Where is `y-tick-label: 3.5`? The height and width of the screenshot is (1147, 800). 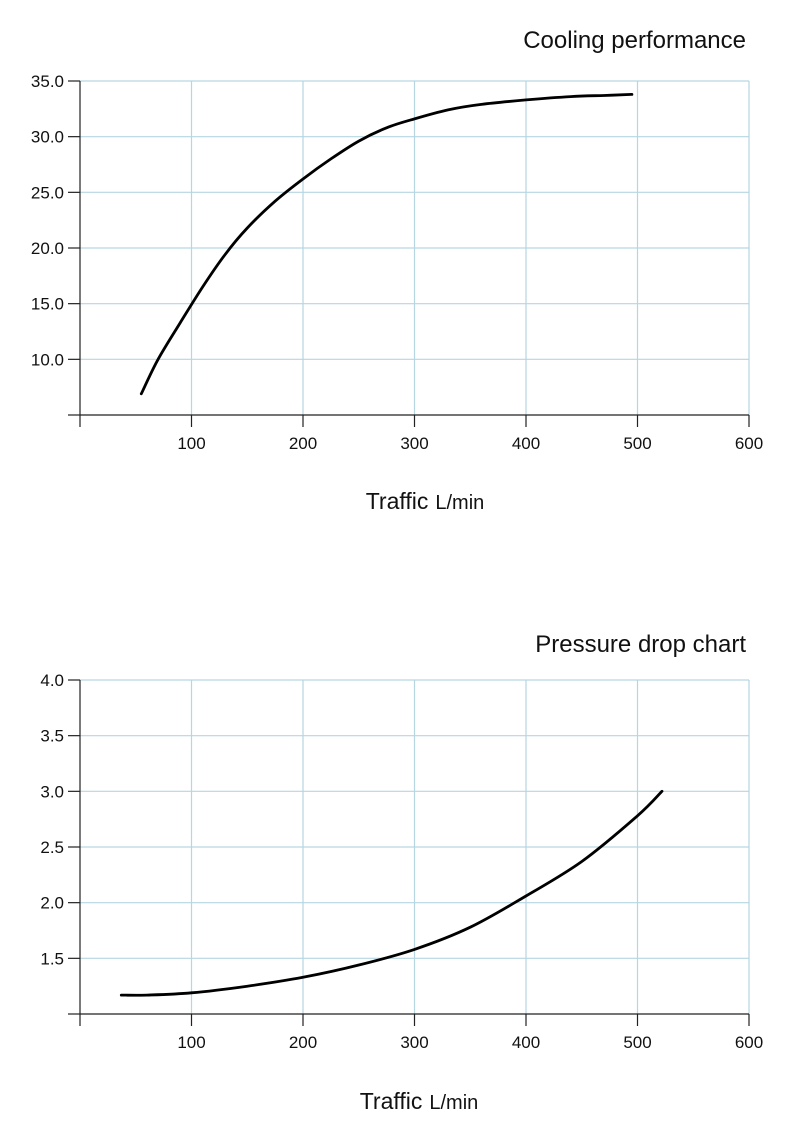 y-tick-label: 3.5 is located at coordinates (52, 736).